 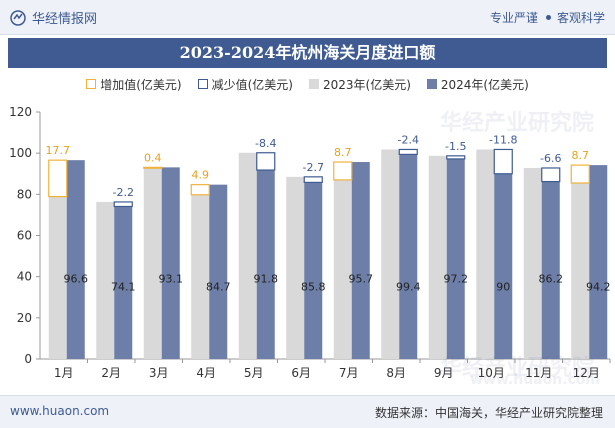 What do you see at coordinates (111, 373) in the screenshot?
I see `x-tick-label: 2月` at bounding box center [111, 373].